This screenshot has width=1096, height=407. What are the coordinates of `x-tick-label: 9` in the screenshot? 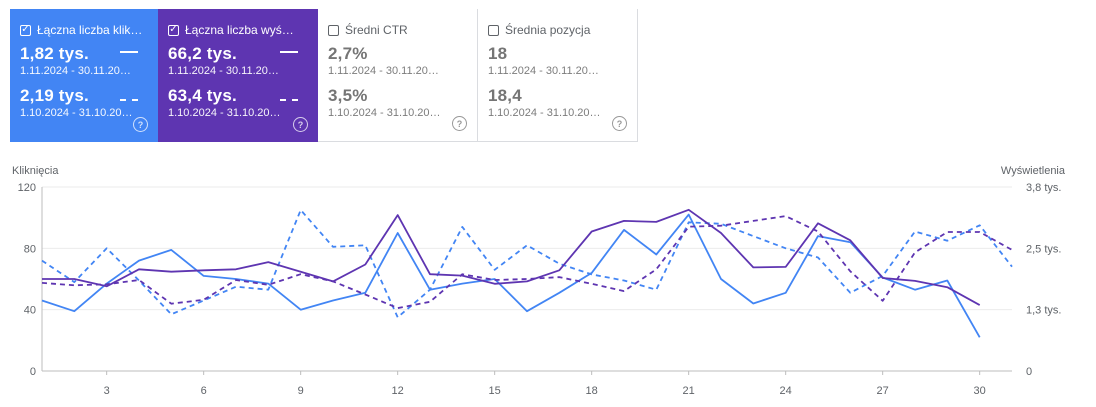 It's located at (301, 391).